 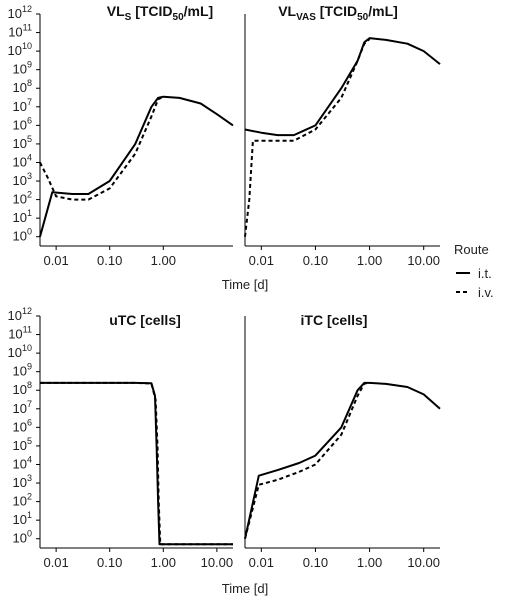 I want to click on legend-title: Route, so click(x=471, y=249).